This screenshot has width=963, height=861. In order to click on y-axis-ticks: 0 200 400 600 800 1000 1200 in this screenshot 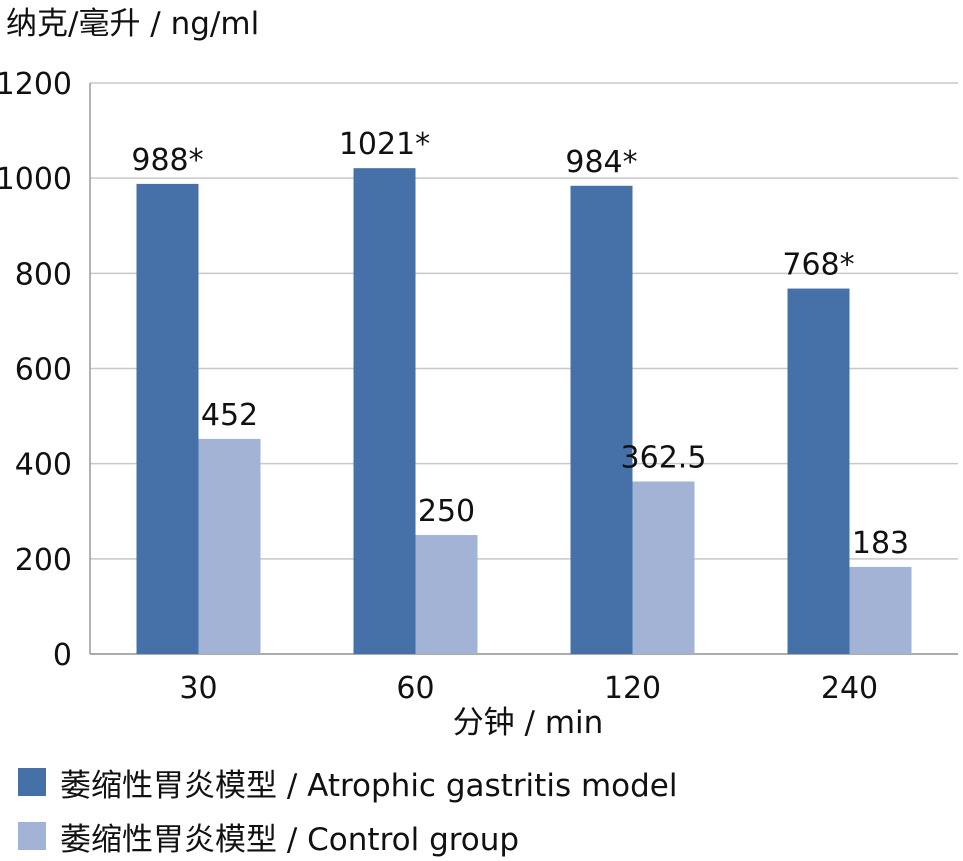, I will do `click(36, 370)`.